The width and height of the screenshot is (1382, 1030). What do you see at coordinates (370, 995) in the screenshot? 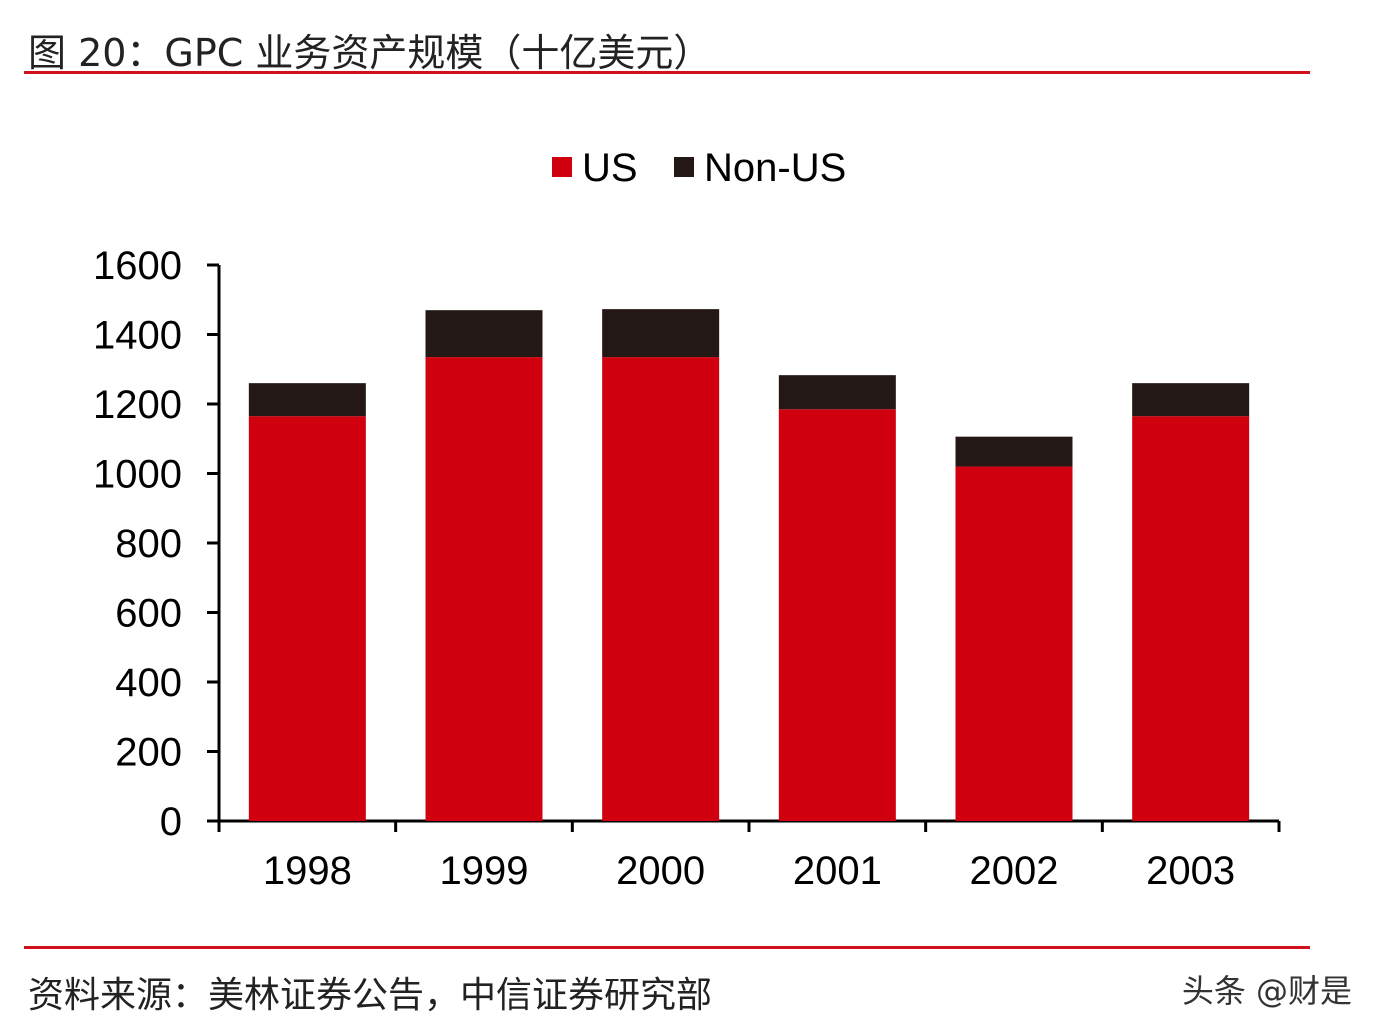
I see `source-note: 资料来源：美林证券公告，中信证券研究部` at bounding box center [370, 995].